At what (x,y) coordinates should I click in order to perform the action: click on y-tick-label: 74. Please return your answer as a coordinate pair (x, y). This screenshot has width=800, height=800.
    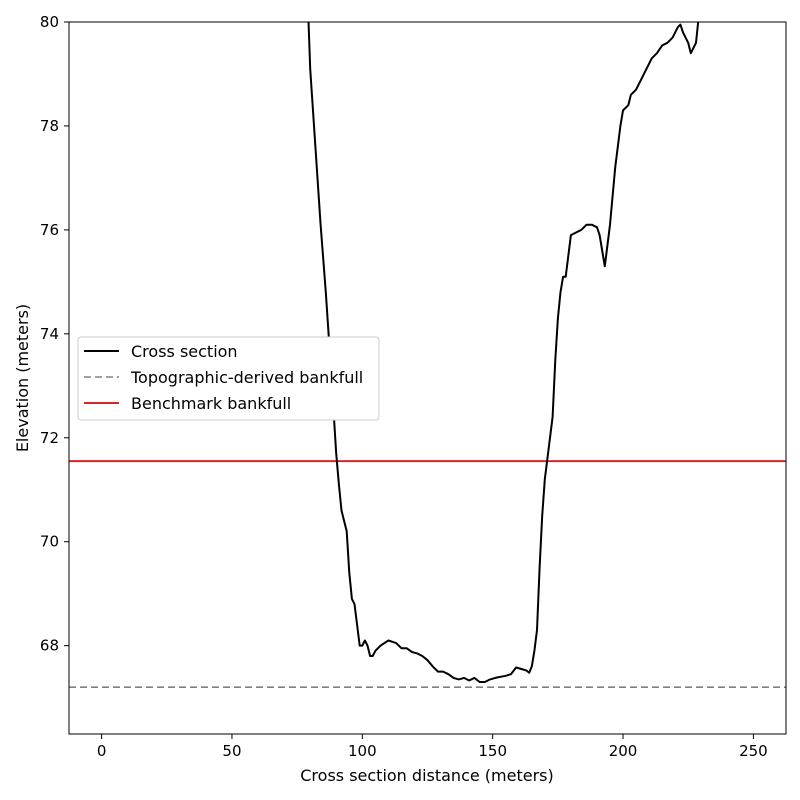
    Looking at the image, I should click on (49, 334).